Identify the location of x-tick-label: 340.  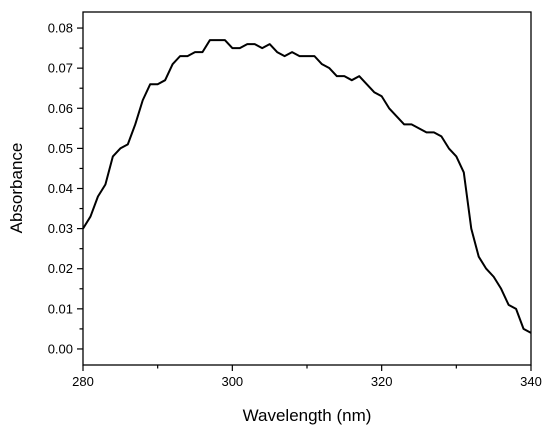
(531, 381).